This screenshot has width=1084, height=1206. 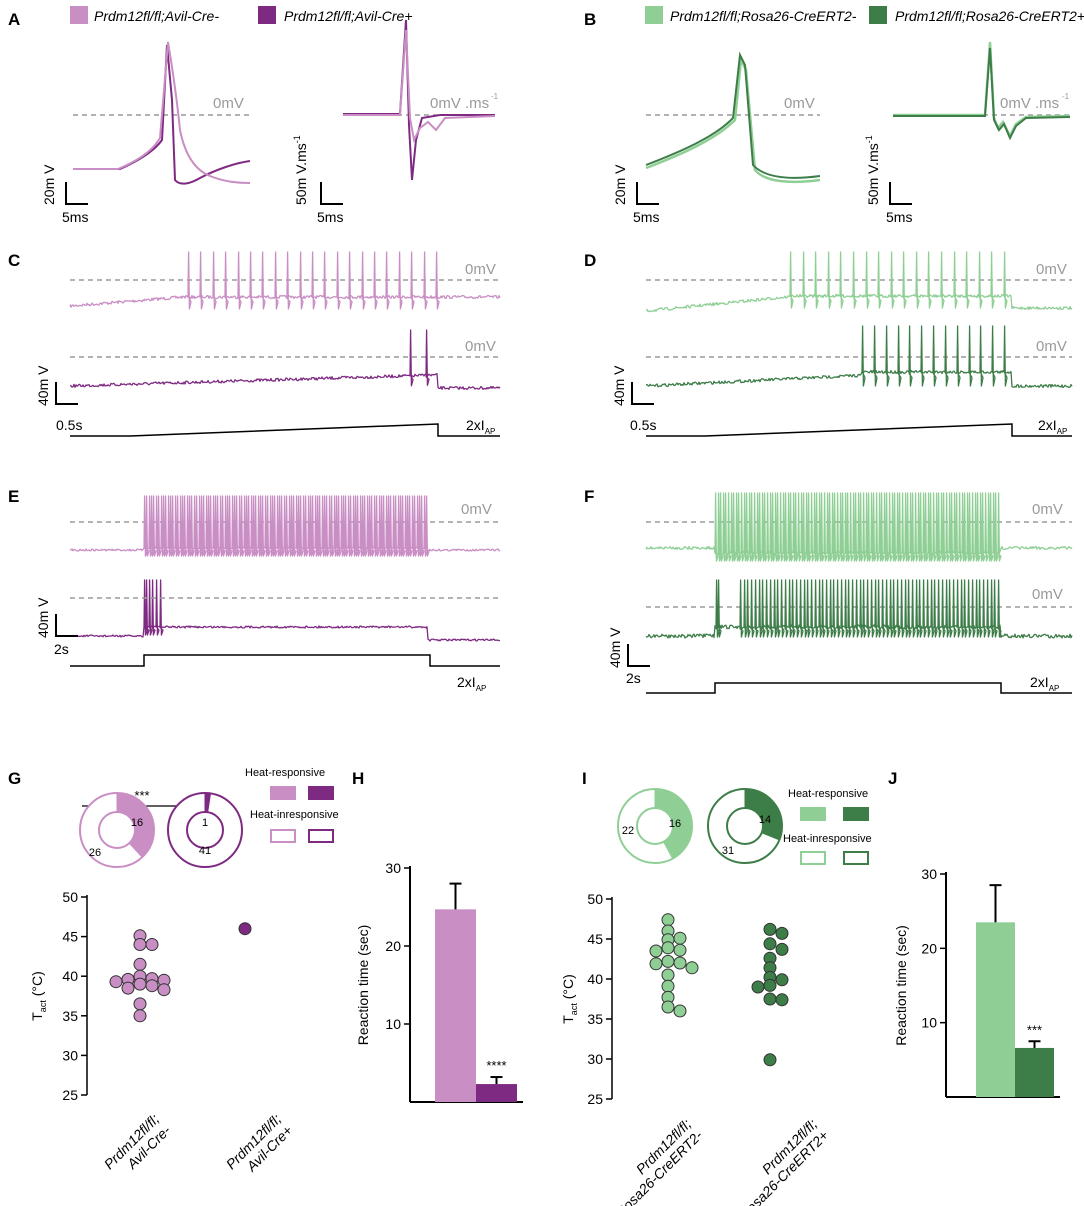 I want to click on chart-j-bar: 10 20 30 Reaction time (sec) ***, so click(x=976, y=982).